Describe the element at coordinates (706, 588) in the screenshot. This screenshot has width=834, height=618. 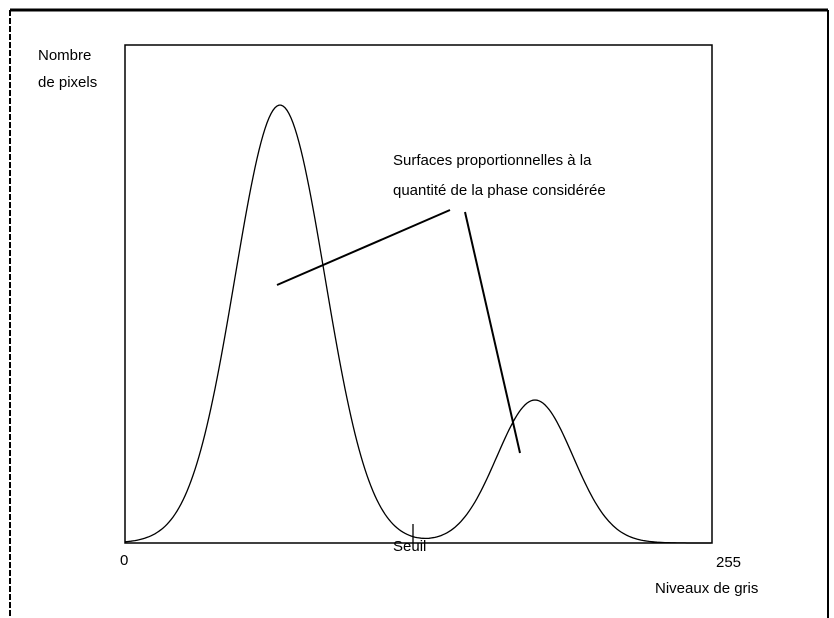
I see `x-axis-title: Niveaux de gris` at that location.